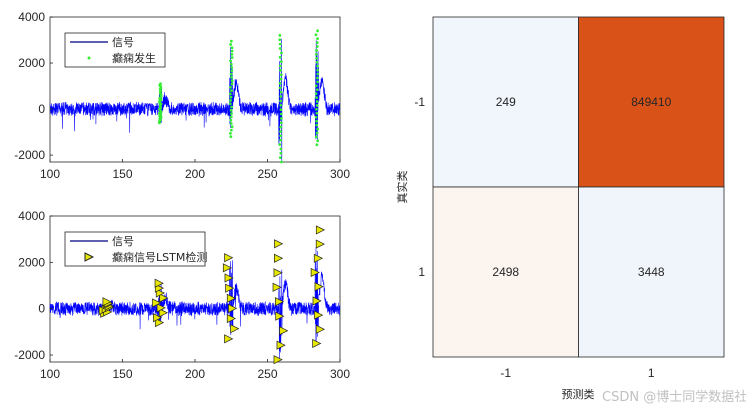  What do you see at coordinates (506, 102) in the screenshot?
I see `cell-value: 249` at bounding box center [506, 102].